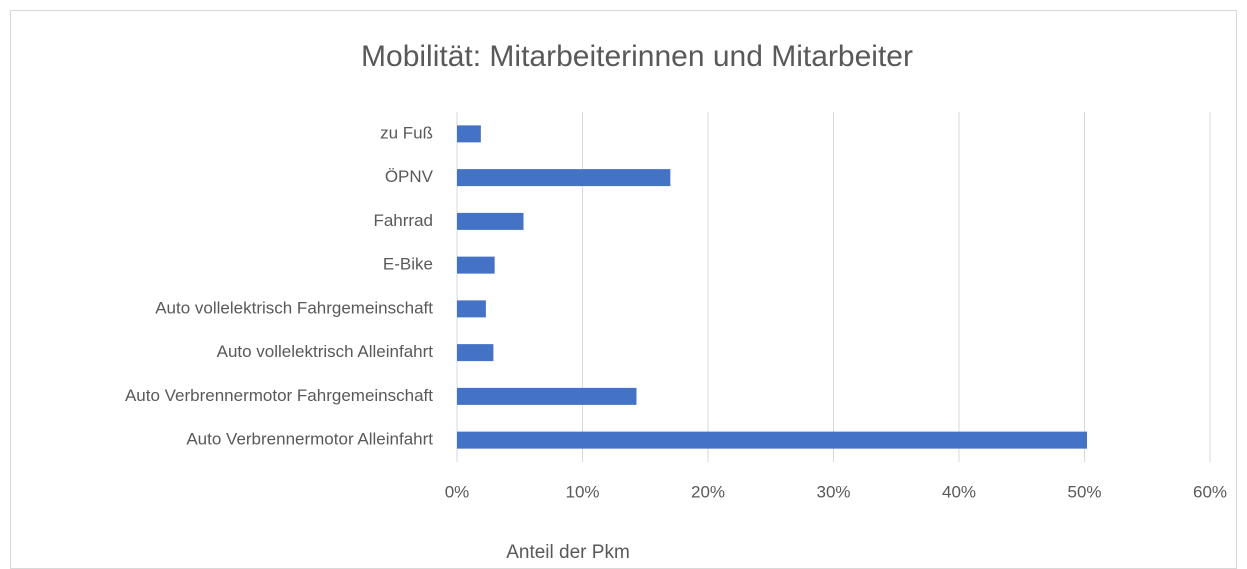 This screenshot has width=1247, height=569. Describe the element at coordinates (294, 307) in the screenshot. I see `y-tick-label: Auto vollelektrisch Fahrgemeinschaft` at that location.